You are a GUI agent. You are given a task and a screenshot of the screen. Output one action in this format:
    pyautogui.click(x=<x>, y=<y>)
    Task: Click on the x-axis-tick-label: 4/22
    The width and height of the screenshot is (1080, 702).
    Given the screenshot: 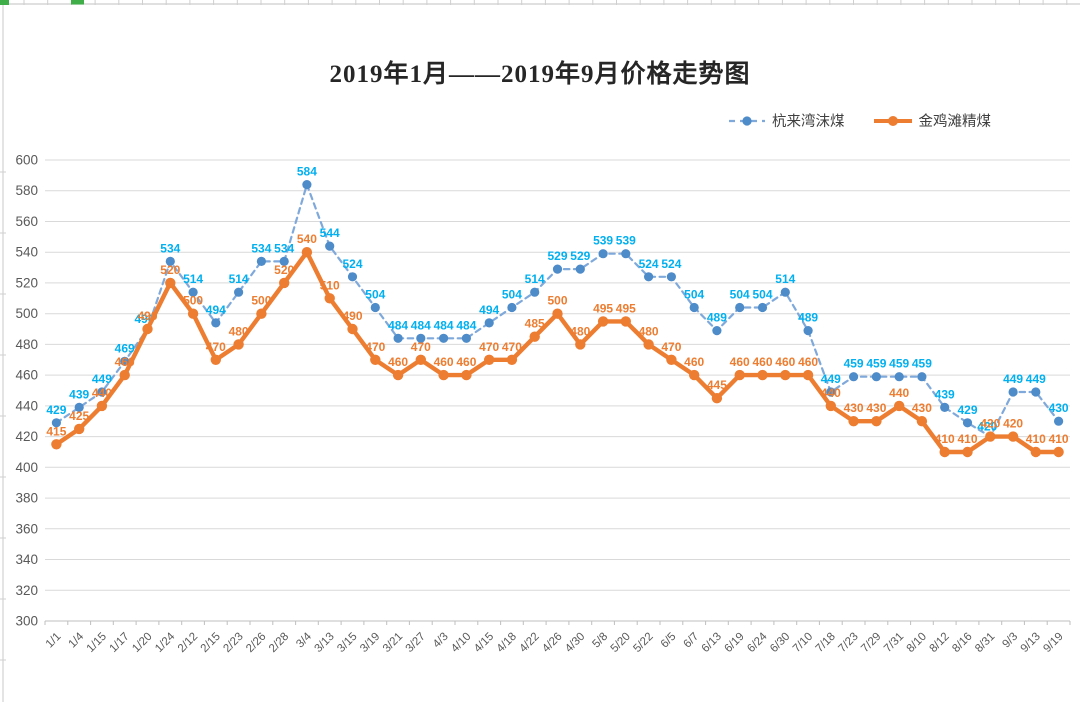 What is the action you would take?
    pyautogui.click(x=530, y=643)
    